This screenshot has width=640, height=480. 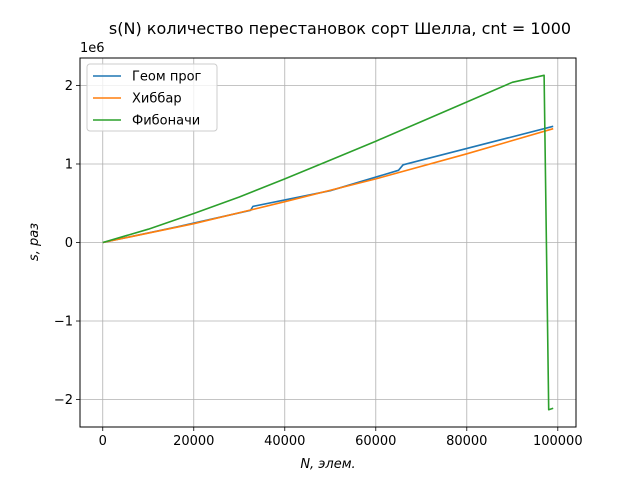 I want to click on y-tick-label: 1, so click(x=69, y=164).